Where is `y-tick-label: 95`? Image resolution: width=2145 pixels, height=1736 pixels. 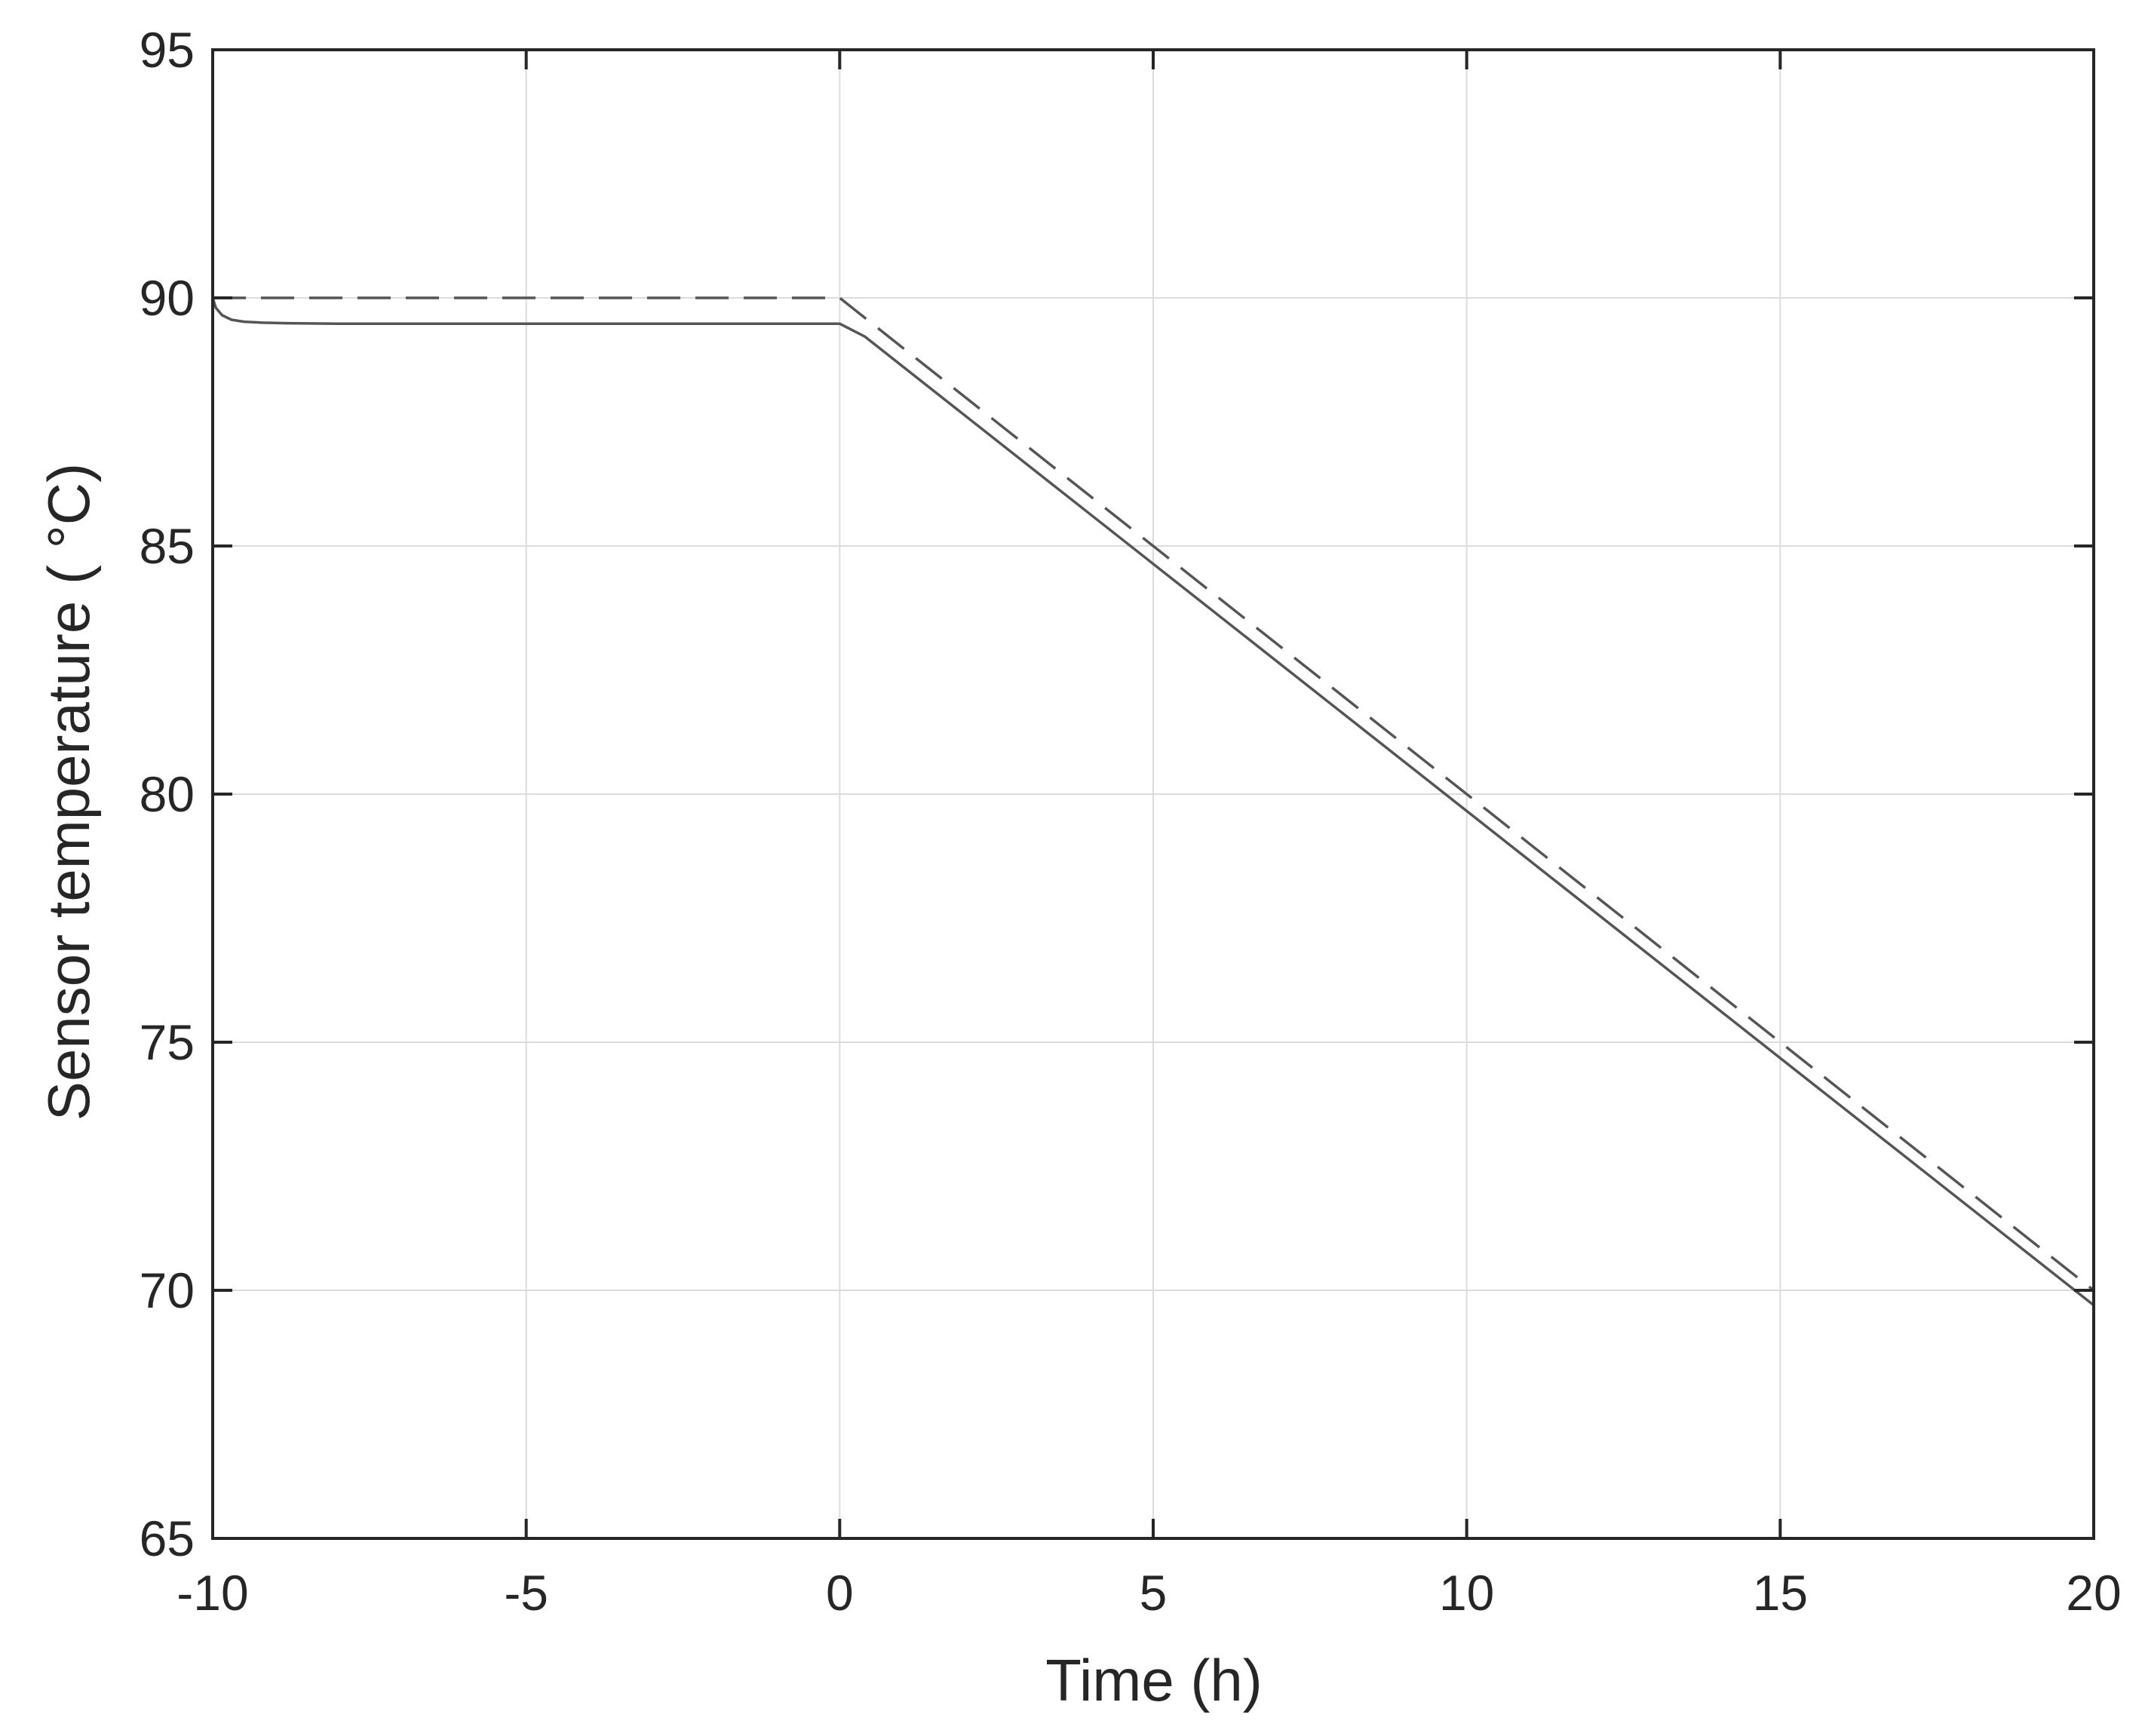 y-tick-label: 95 is located at coordinates (167, 50).